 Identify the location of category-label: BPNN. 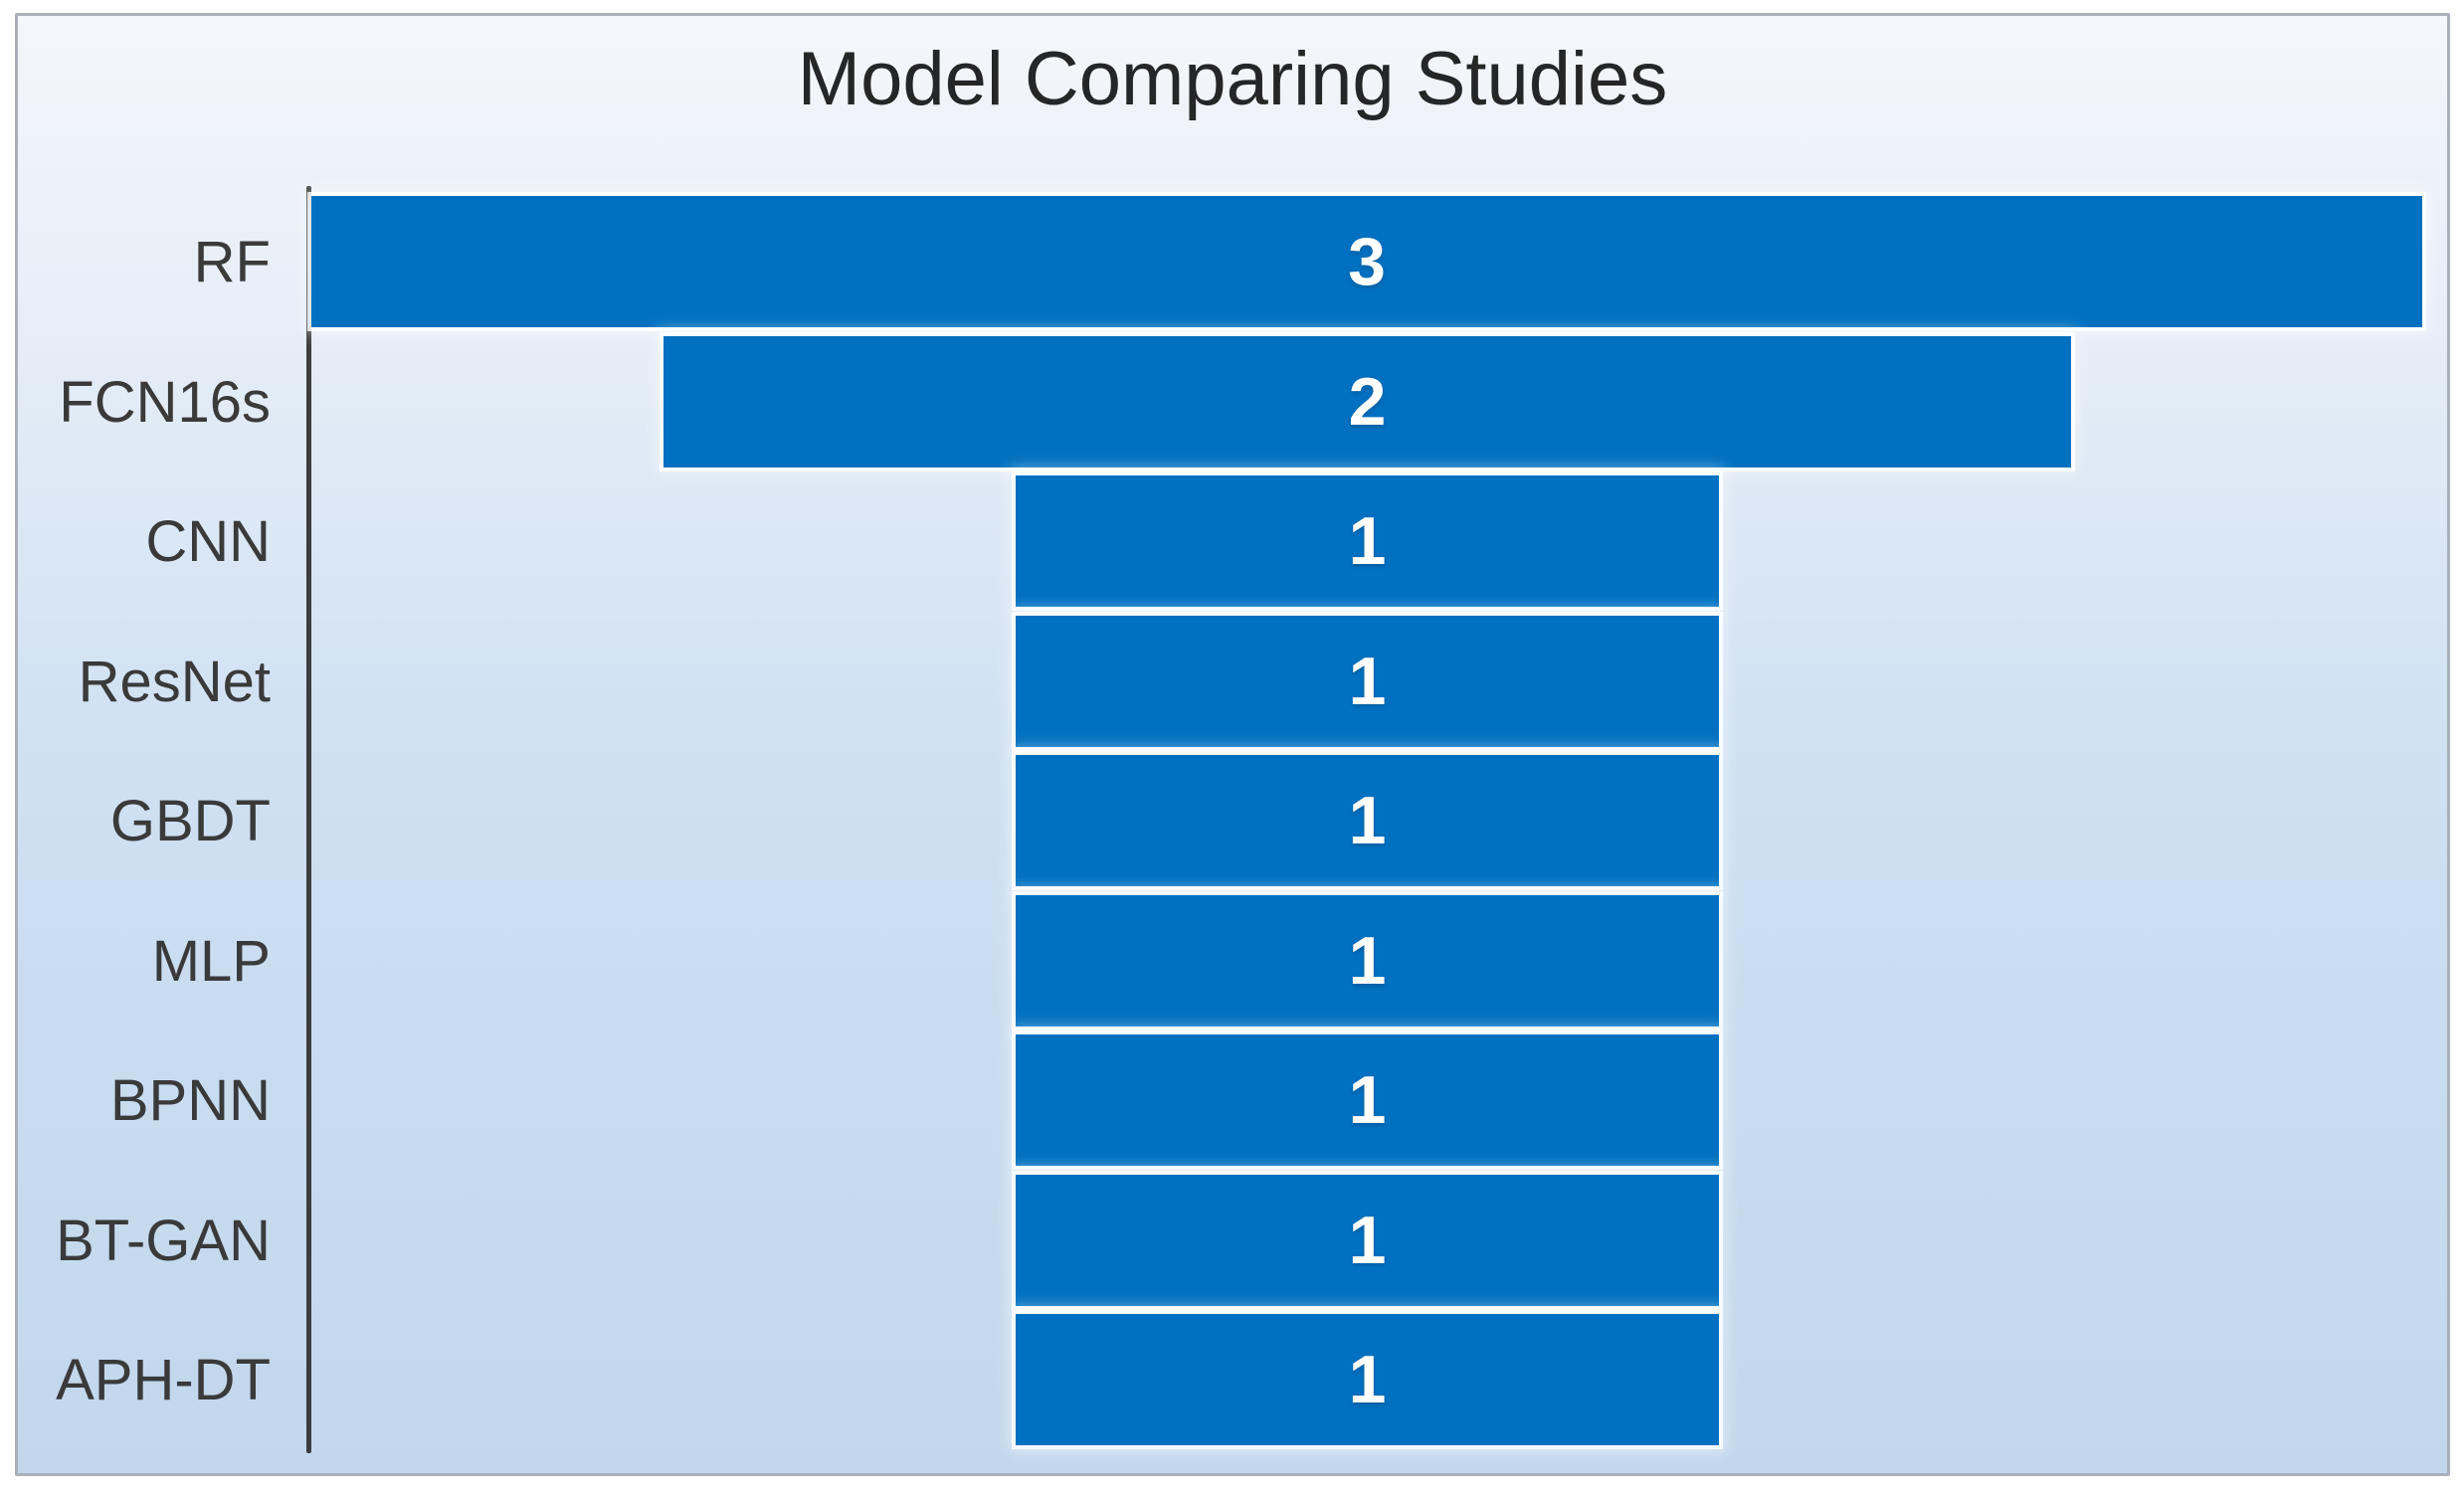
(190, 1100).